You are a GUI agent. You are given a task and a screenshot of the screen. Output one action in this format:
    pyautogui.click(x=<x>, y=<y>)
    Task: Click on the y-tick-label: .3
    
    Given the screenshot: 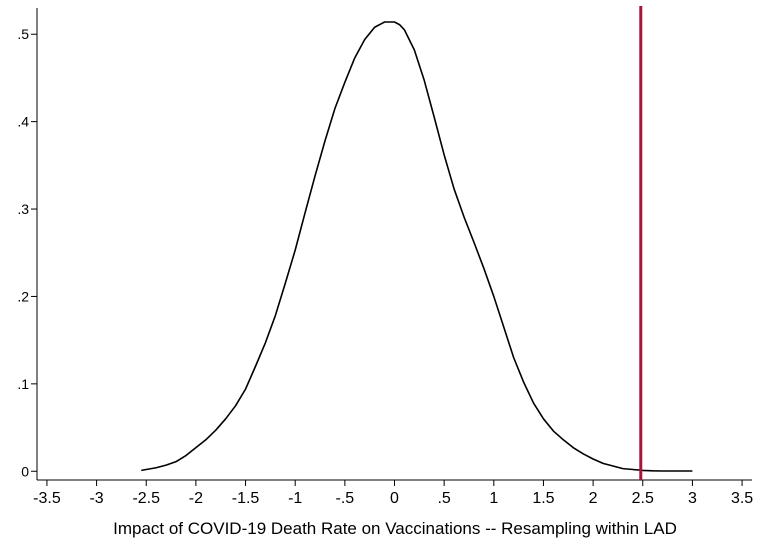 What is the action you would take?
    pyautogui.click(x=23, y=209)
    